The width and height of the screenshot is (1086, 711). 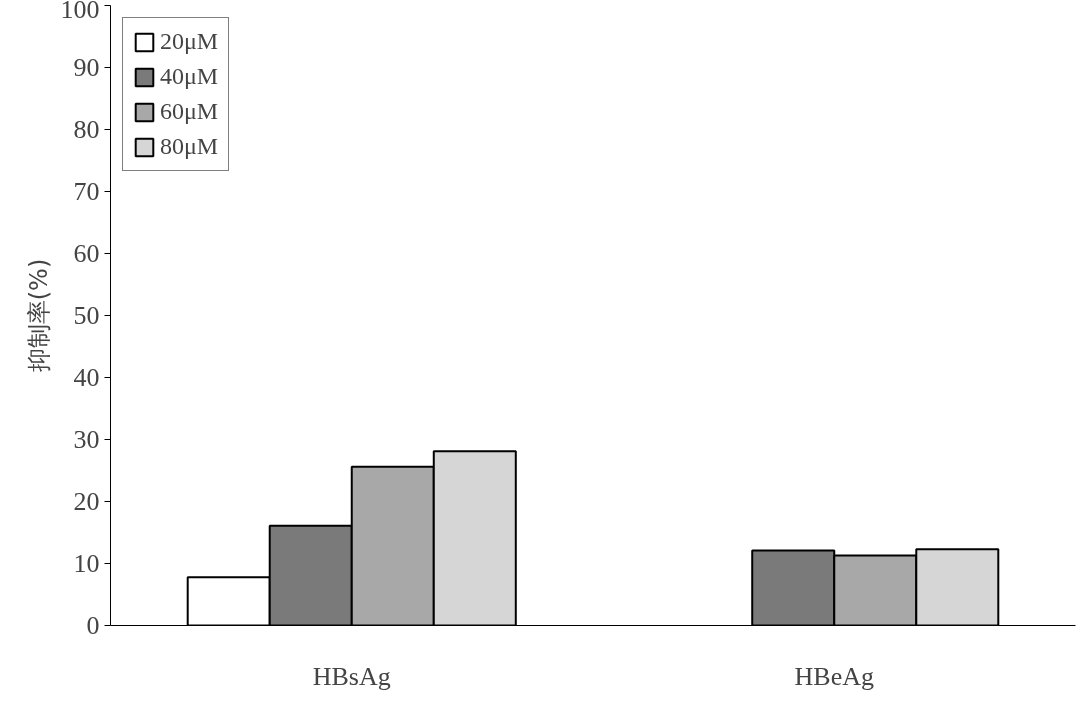 What do you see at coordinates (189, 41) in the screenshot?
I see `legend-label: 20μM` at bounding box center [189, 41].